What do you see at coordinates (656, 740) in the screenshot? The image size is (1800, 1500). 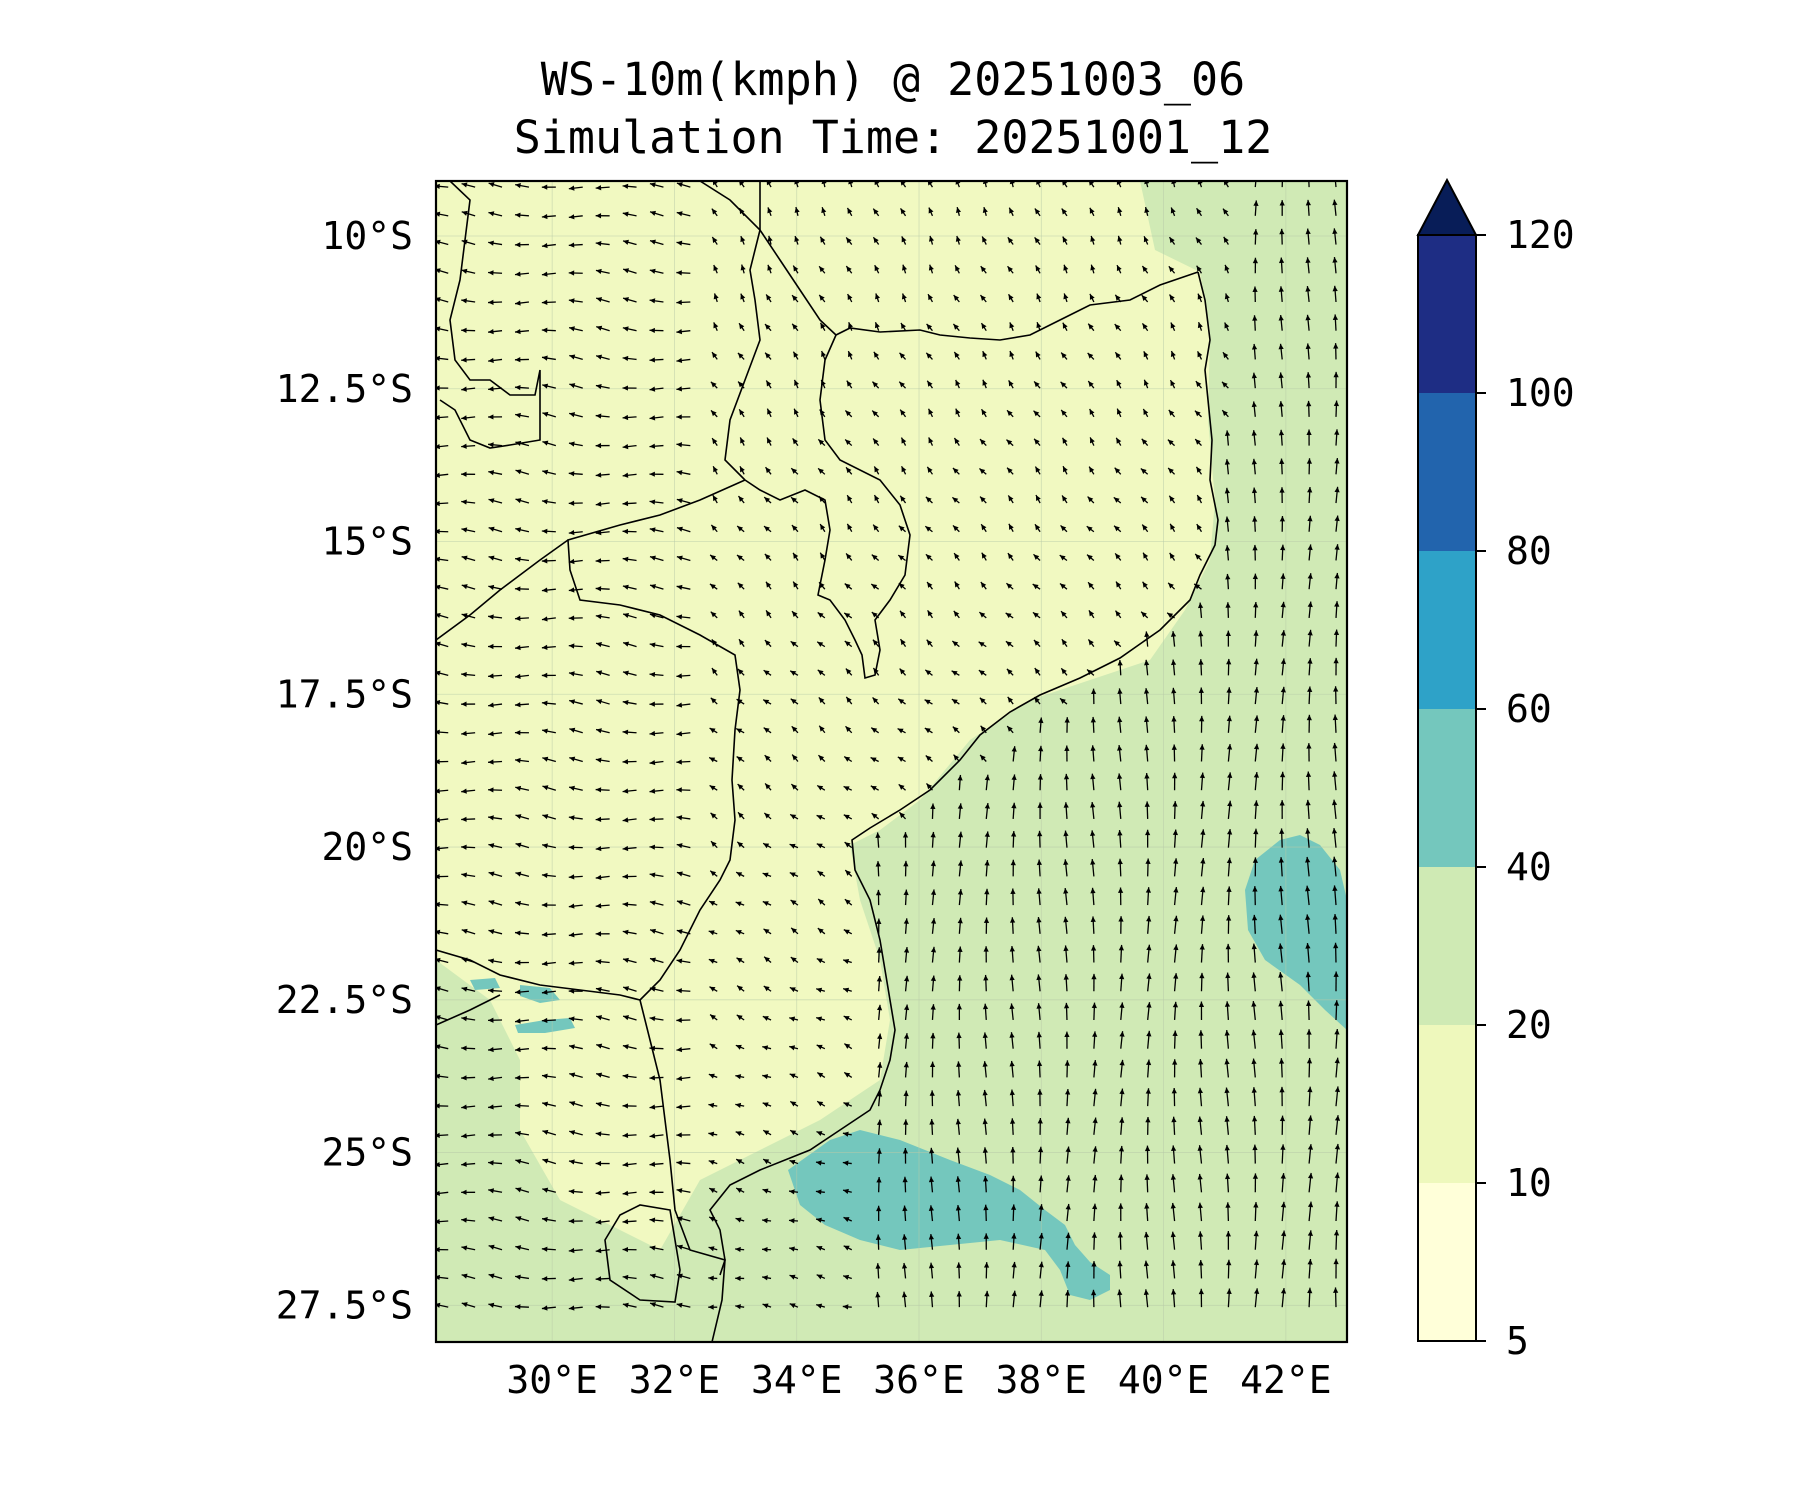 I see `border-zambia-mozambique` at bounding box center [656, 740].